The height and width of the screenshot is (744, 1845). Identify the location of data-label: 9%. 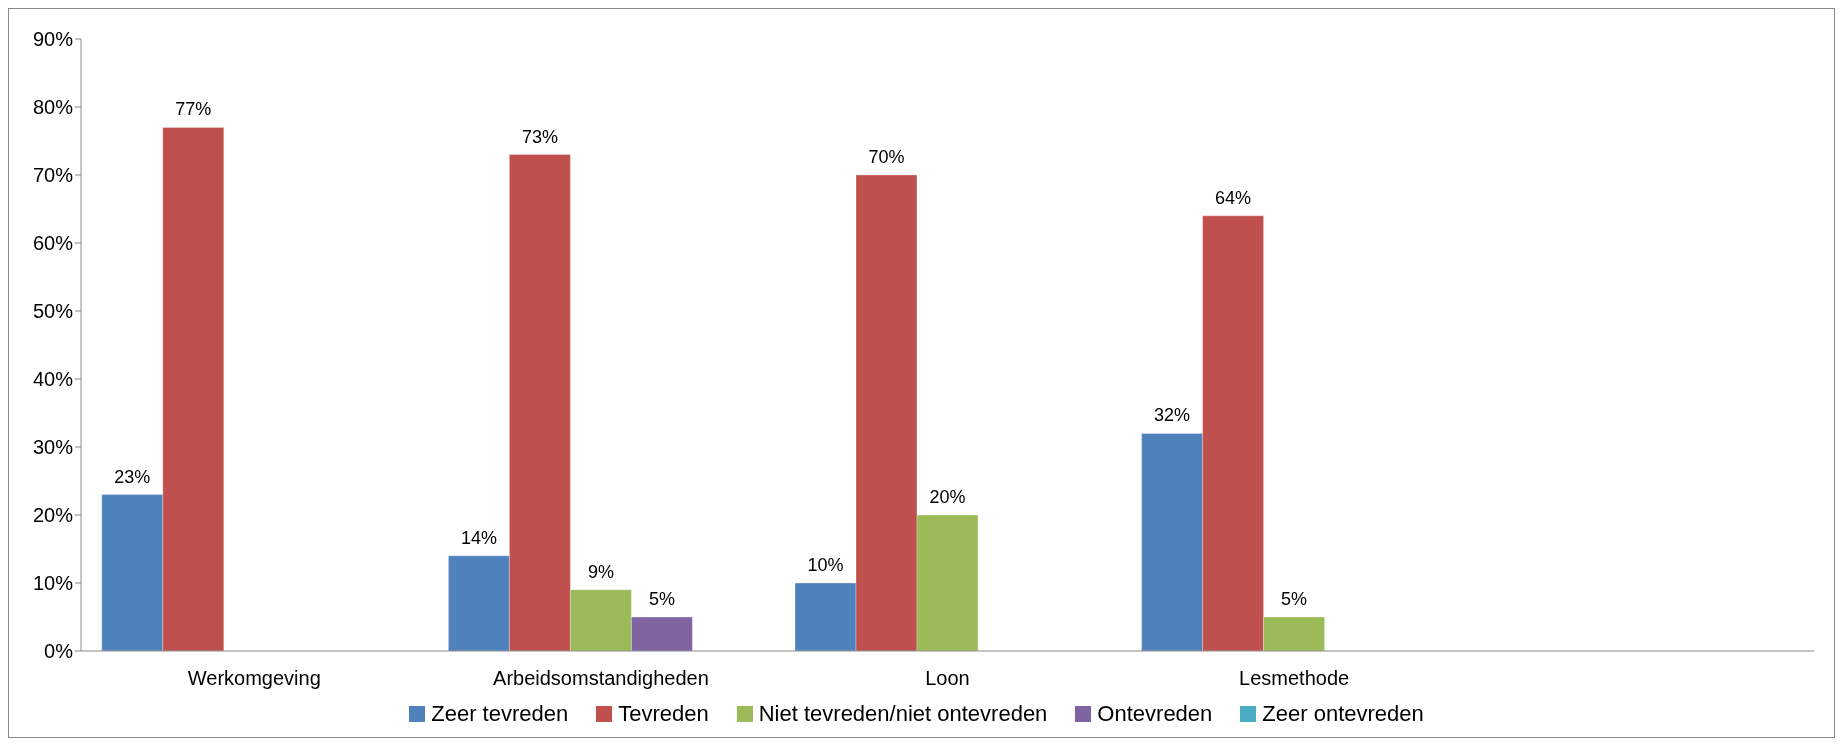
(600, 571).